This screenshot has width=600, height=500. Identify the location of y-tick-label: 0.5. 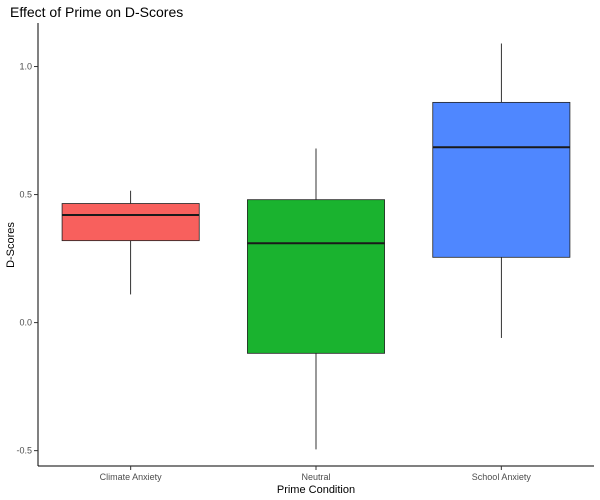
(25, 195).